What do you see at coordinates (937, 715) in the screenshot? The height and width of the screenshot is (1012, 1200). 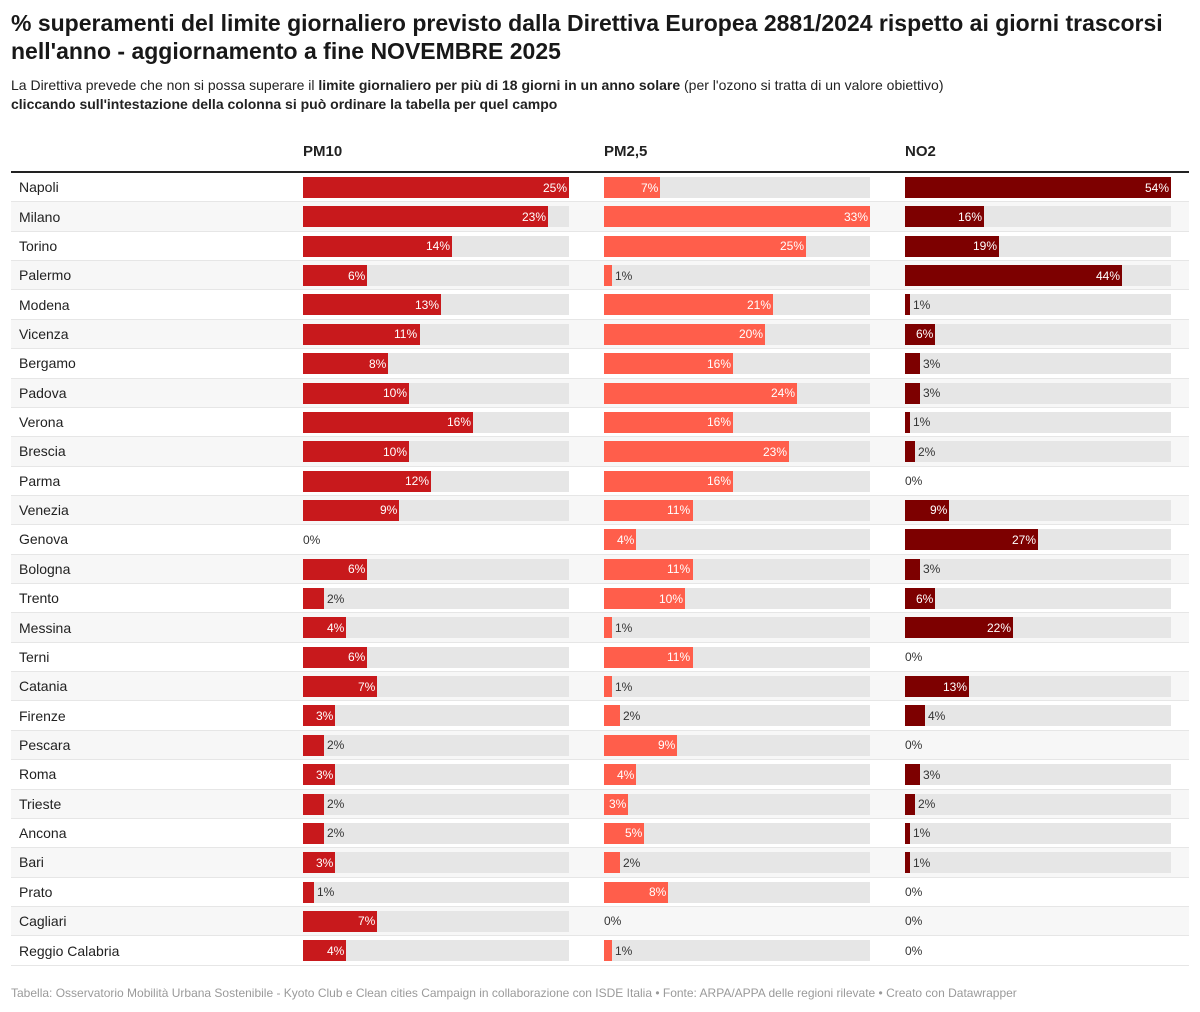 I see `no2-value-label: 4%` at bounding box center [937, 715].